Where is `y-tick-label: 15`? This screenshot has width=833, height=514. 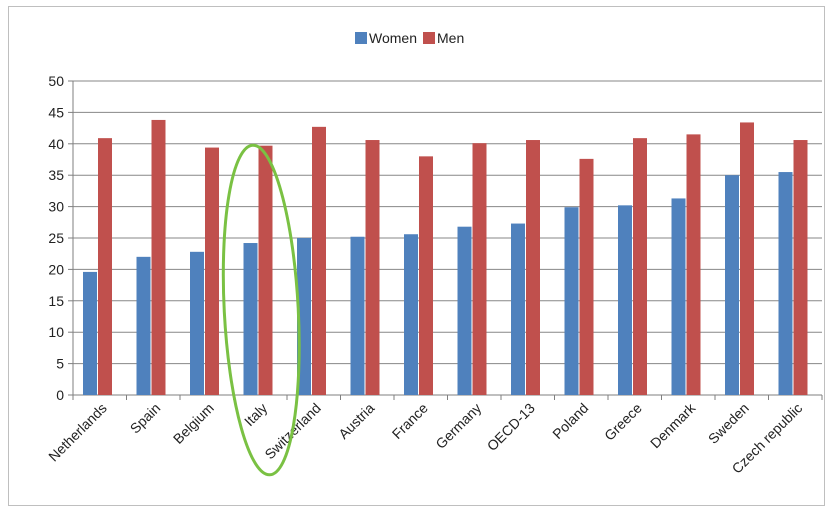
y-tick-label: 15 is located at coordinates (56, 301).